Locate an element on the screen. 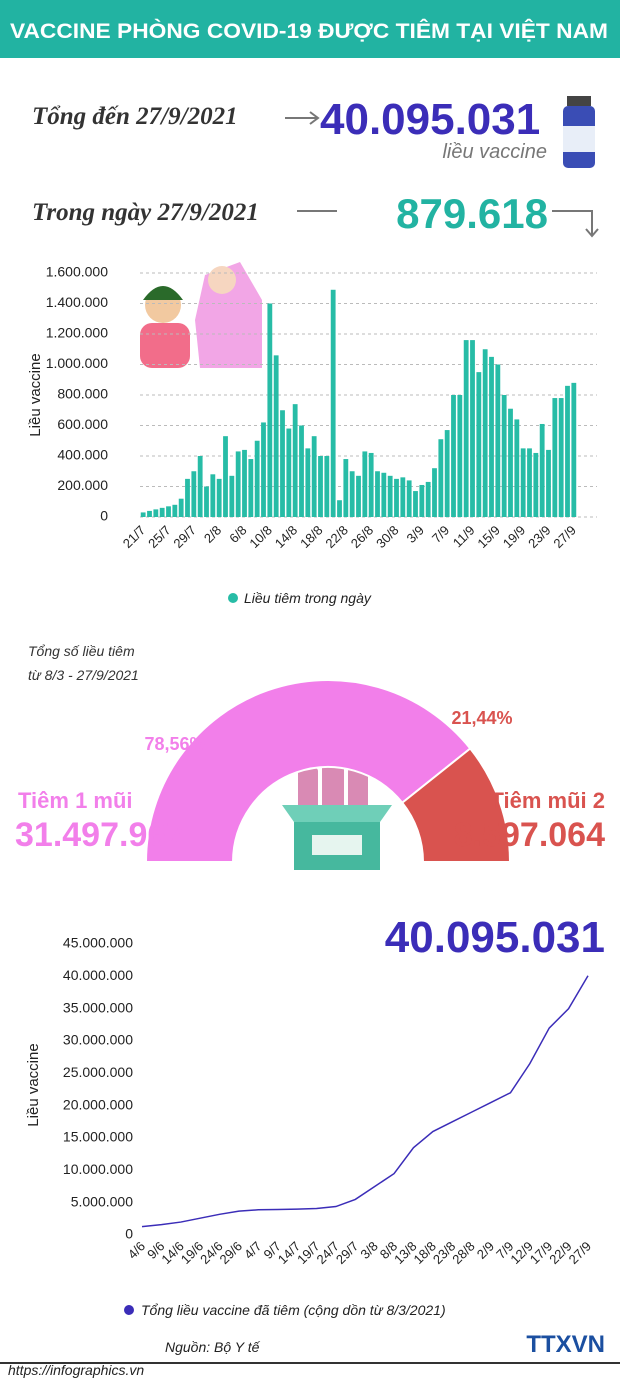 Image resolution: width=620 pixels, height=1378 pixels. x-tick-label: 15/9 is located at coordinates (488, 537).